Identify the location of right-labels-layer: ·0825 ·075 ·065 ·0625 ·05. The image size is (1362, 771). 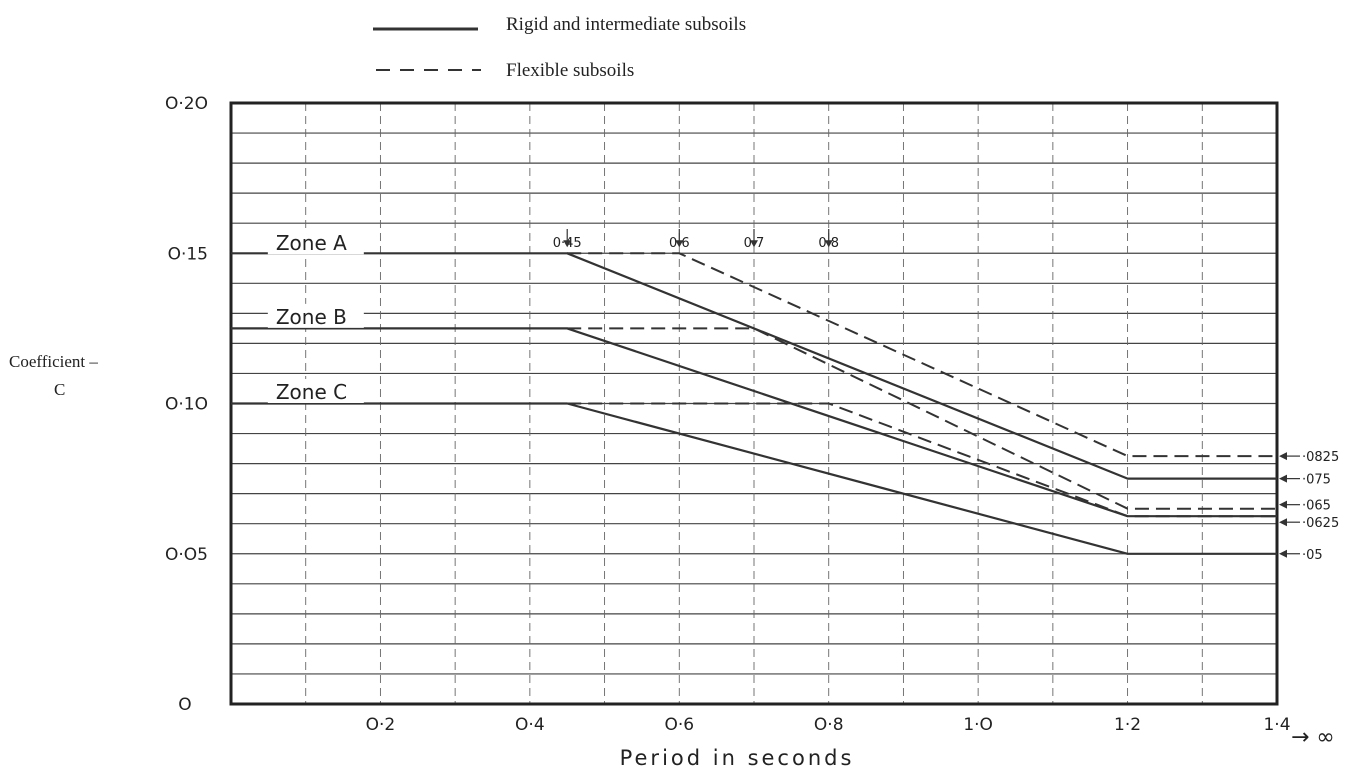
(1309, 506).